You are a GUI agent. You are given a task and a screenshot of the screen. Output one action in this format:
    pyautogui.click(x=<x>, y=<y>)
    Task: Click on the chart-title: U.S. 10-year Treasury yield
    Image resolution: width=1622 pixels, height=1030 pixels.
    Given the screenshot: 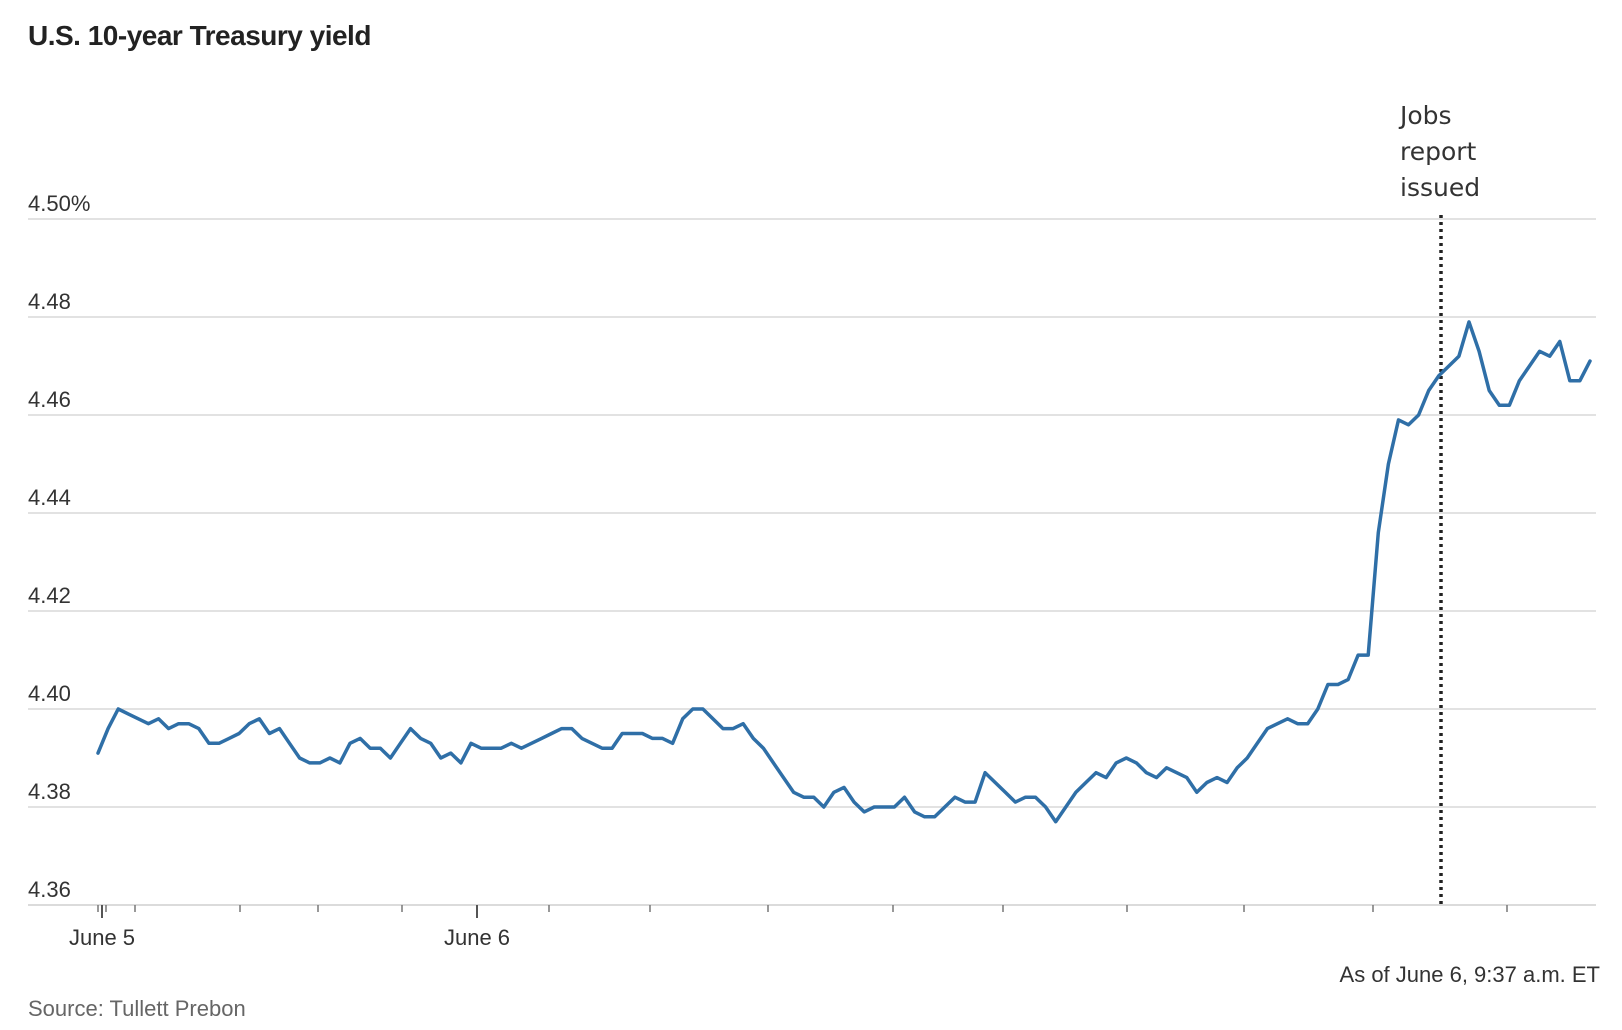 What is the action you would take?
    pyautogui.click(x=199, y=35)
    